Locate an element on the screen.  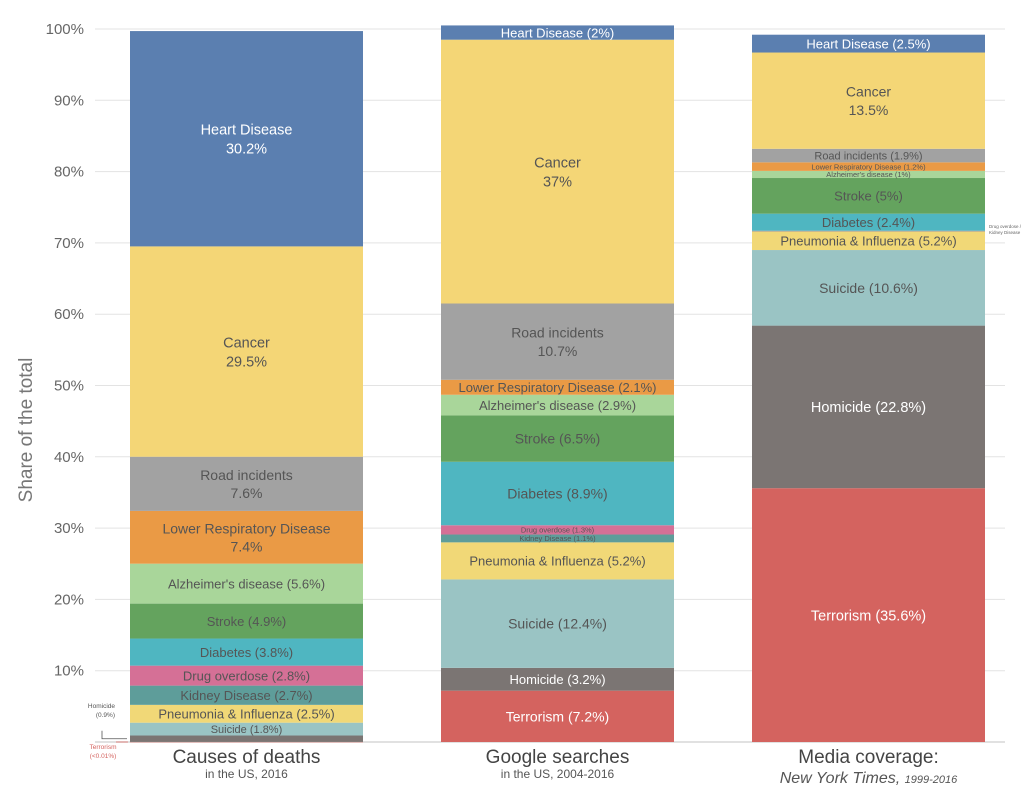
y-tick-label: 70% is located at coordinates (69, 243).